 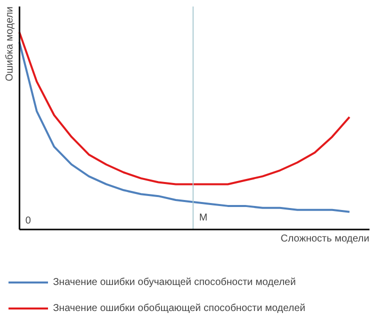 What do you see at coordinates (174, 282) in the screenshot?
I see `legend-label: Значение ошибки обучающей способности моделей` at bounding box center [174, 282].